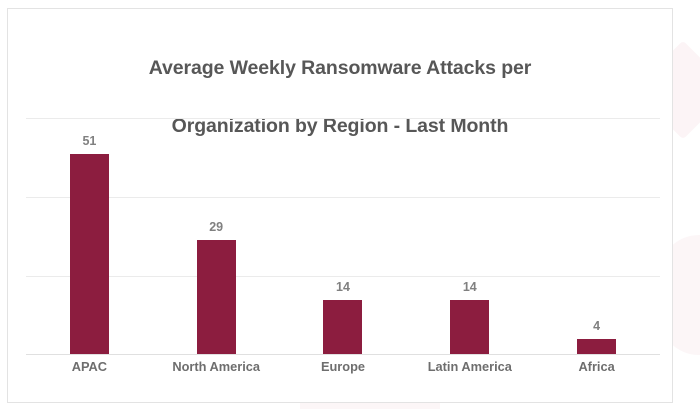  I want to click on x-axis-category-label: APAC, so click(89, 366).